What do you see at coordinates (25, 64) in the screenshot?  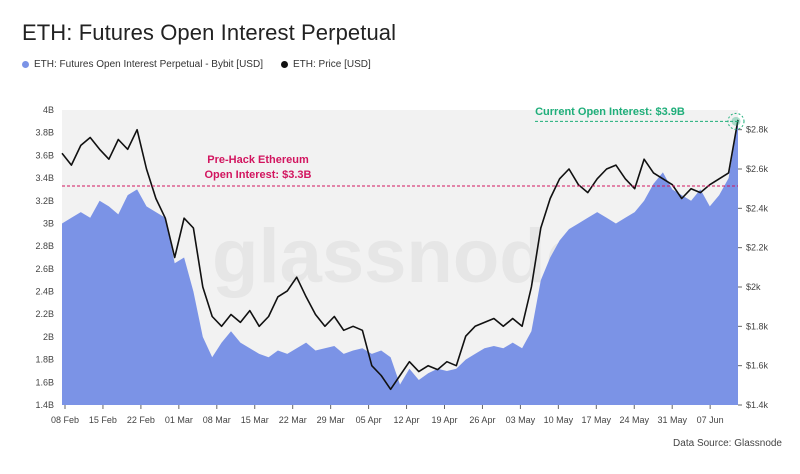 I see `legend-swatch-open-interest` at bounding box center [25, 64].